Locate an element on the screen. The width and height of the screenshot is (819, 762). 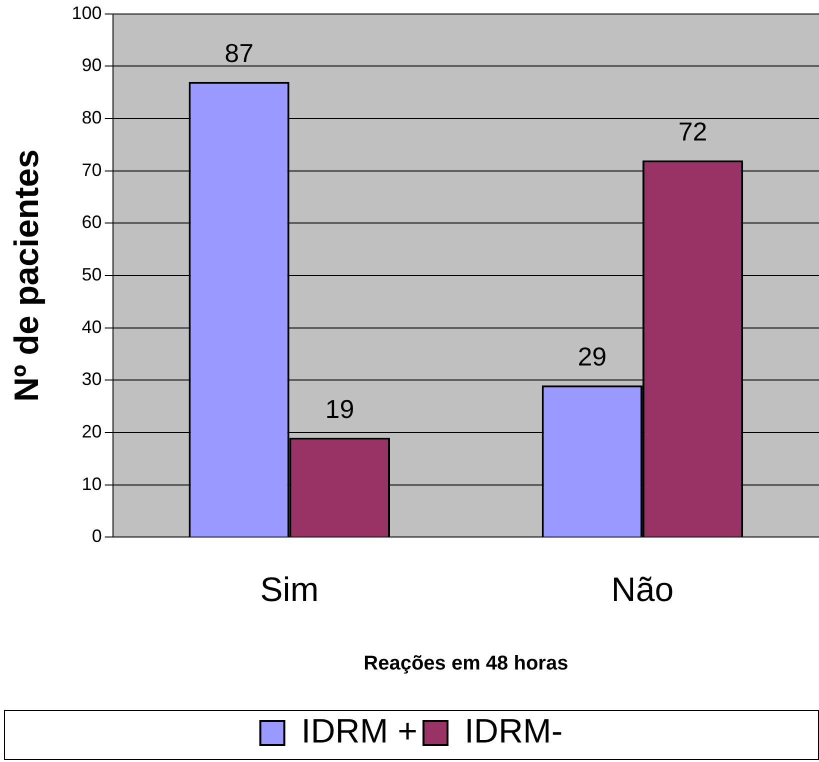
data-label: 19 is located at coordinates (339, 409).